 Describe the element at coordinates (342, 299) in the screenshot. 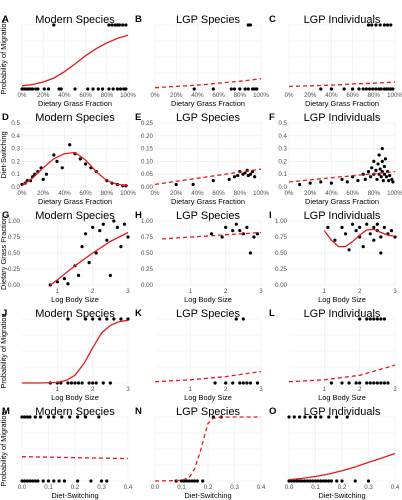

I see `x-axis-label: Log Body Size` at that location.